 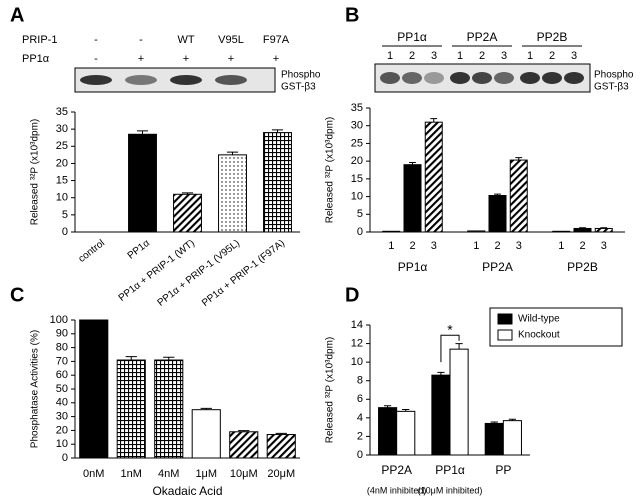 I want to click on y-axis-label: Phosphatase Activities (%), so click(x=35, y=389).